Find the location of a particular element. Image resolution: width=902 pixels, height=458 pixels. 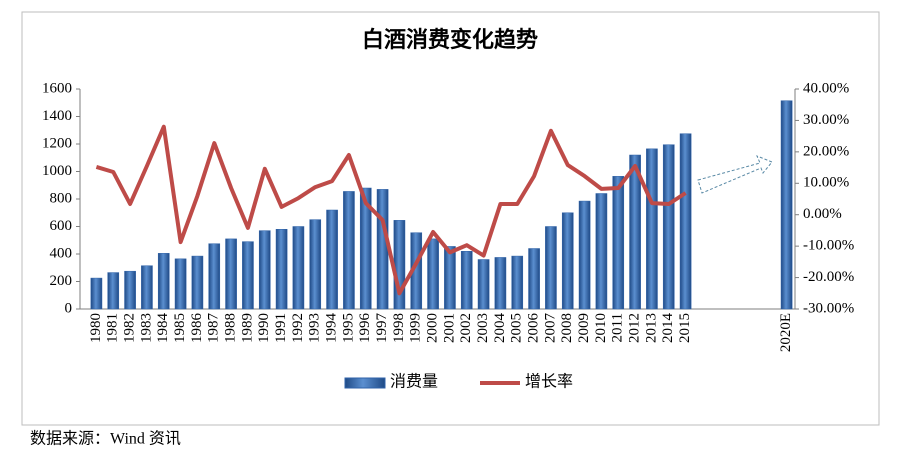

x-tick-label: 2015 is located at coordinates (685, 328).